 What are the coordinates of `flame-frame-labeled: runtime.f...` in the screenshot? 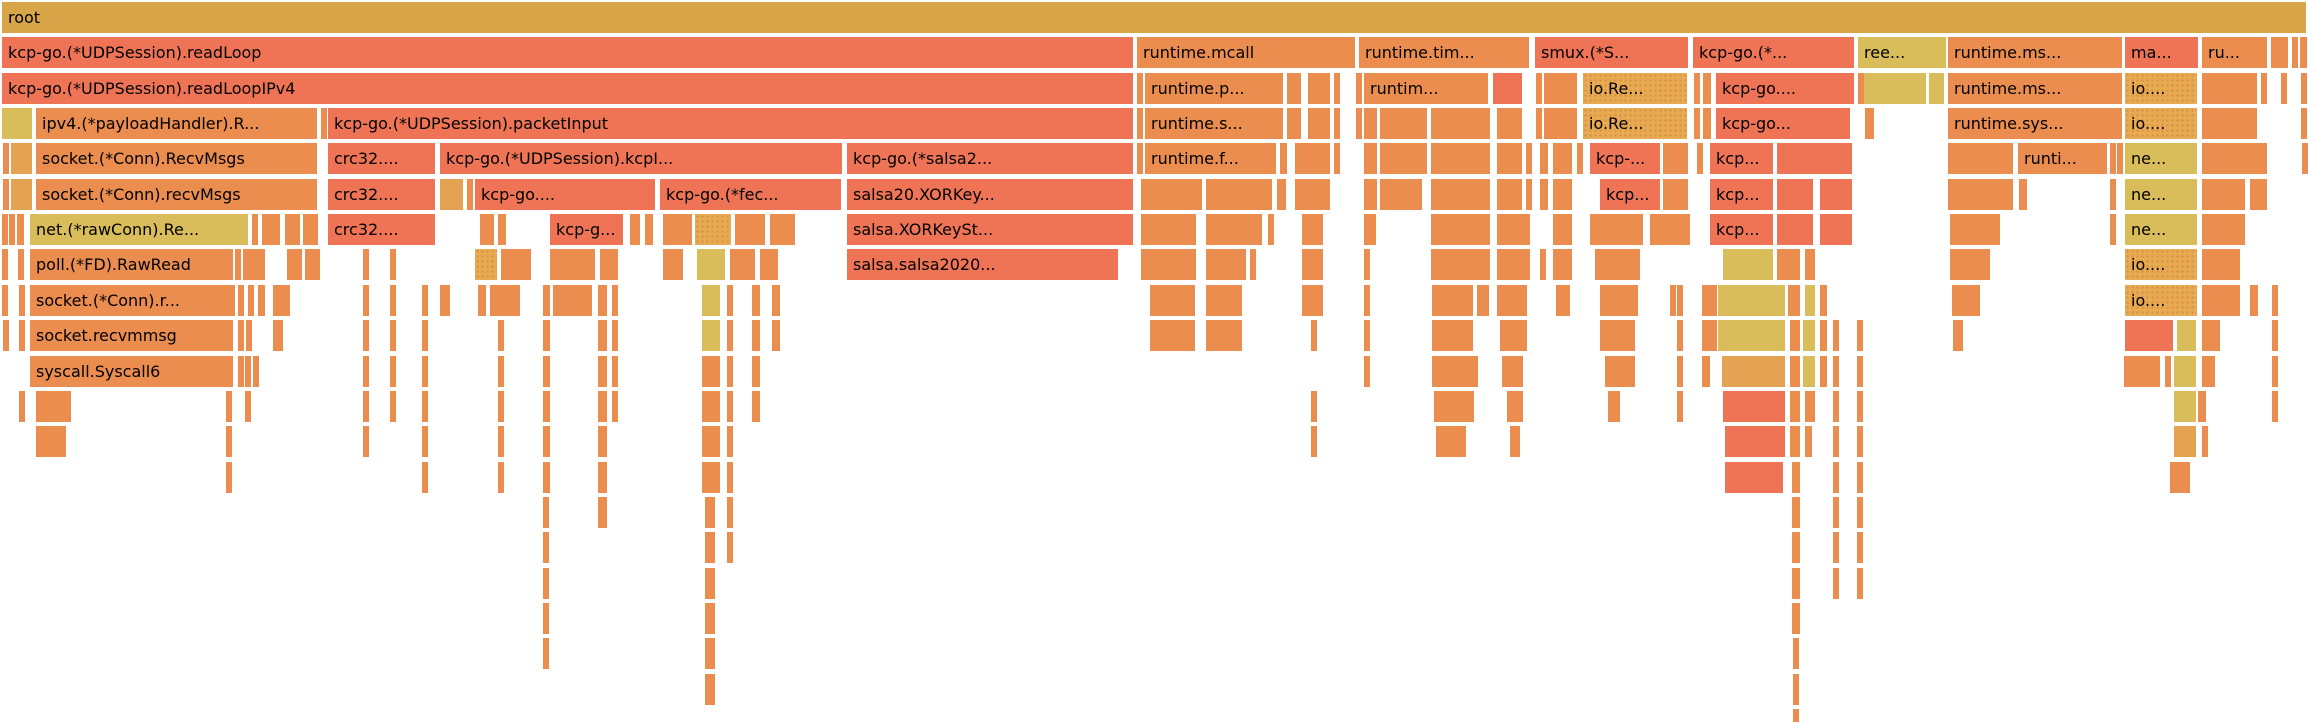 It's located at (1210, 158).